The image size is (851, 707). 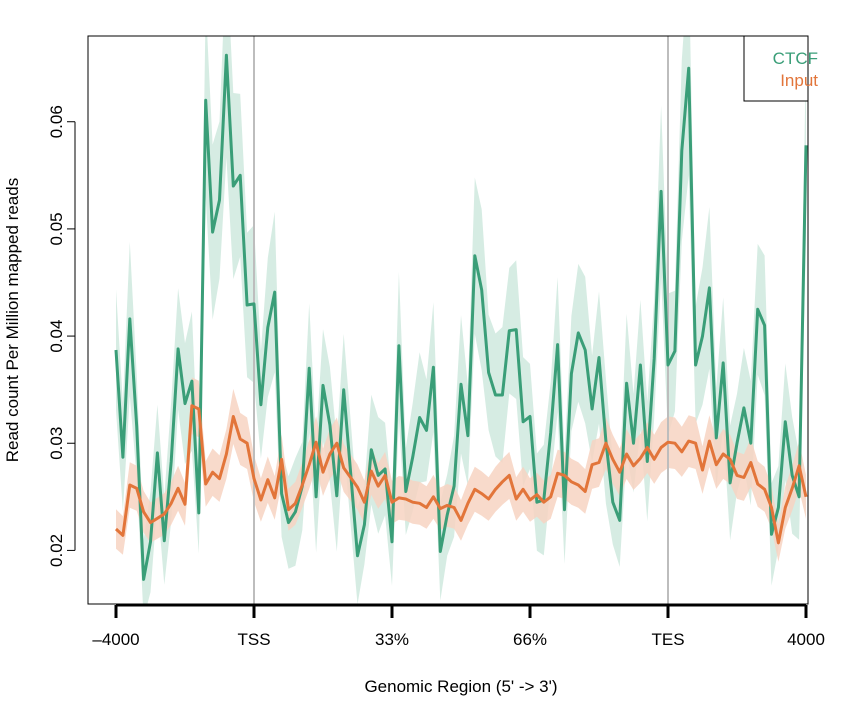 I want to click on x-tick-label-5: 4000, so click(x=806, y=639).